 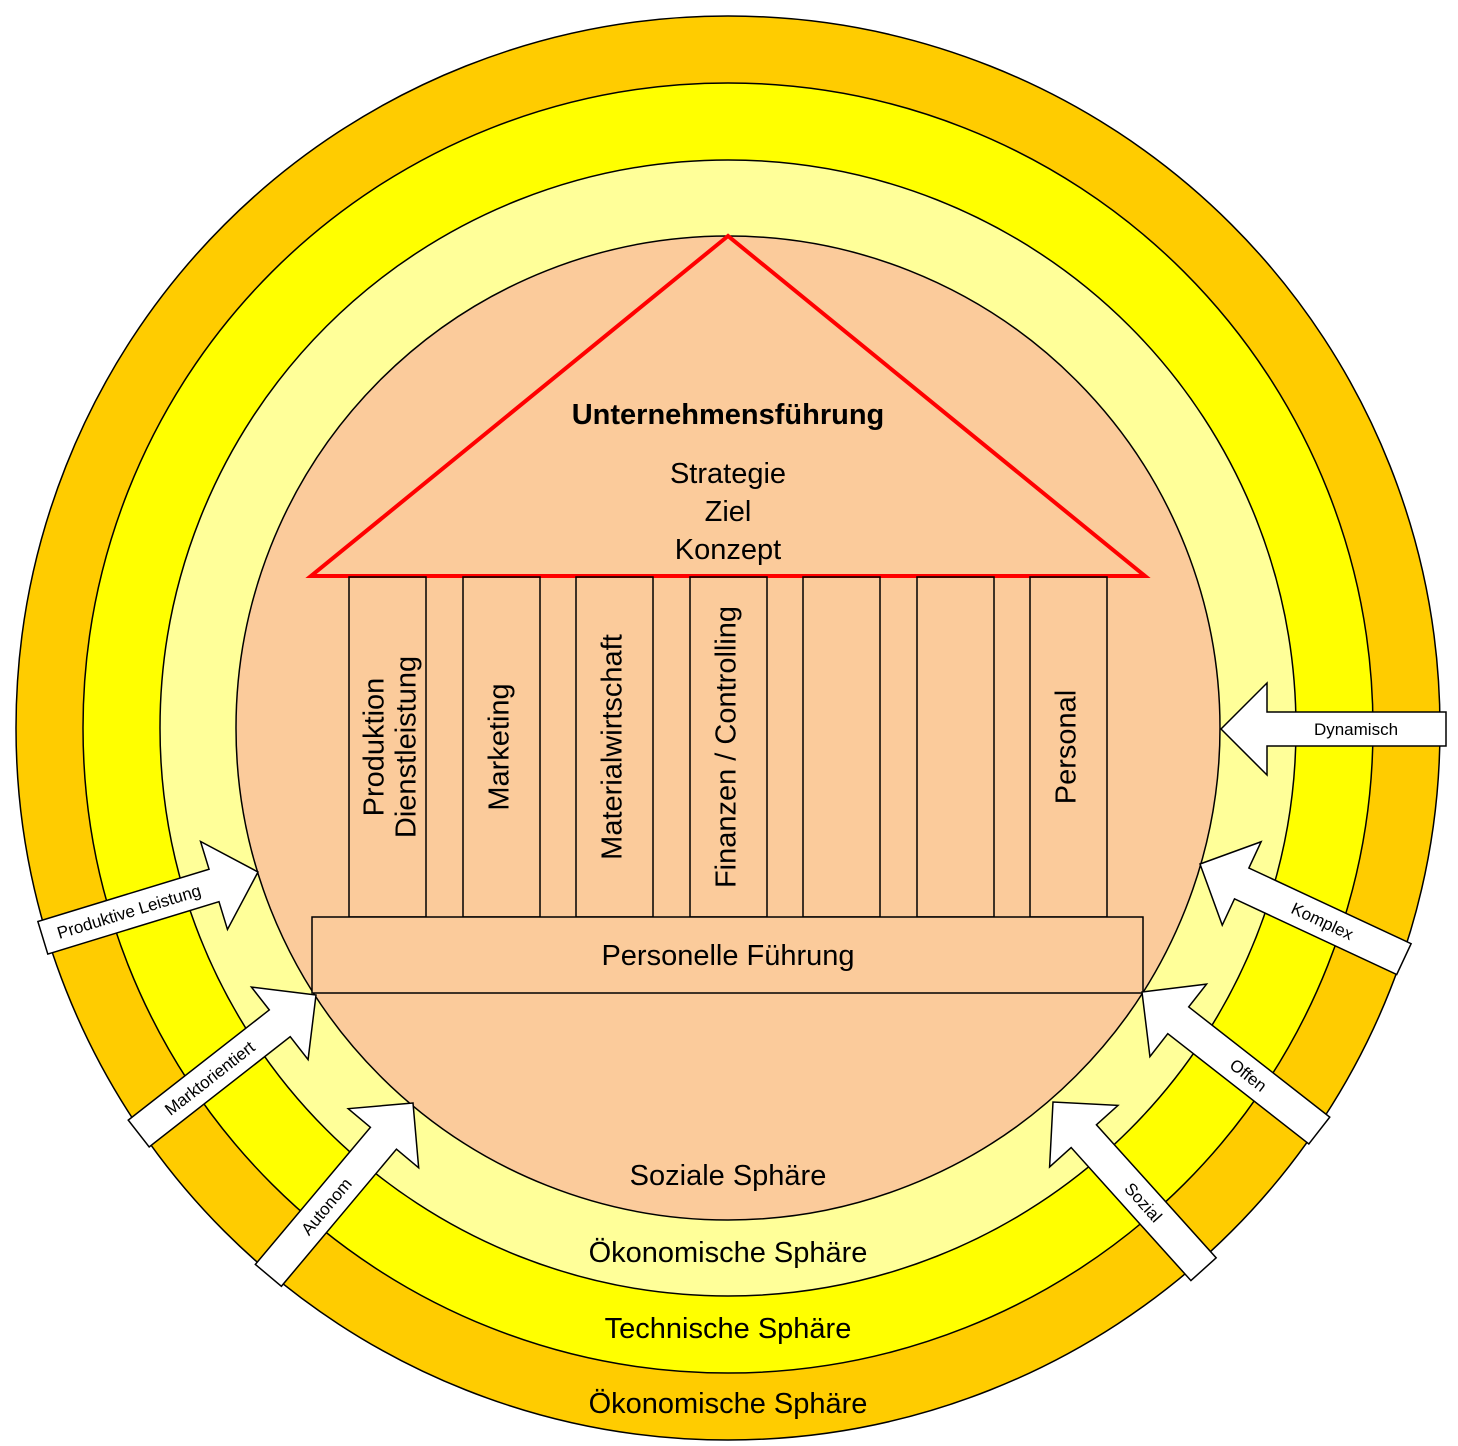 I want to click on arrow-label-dynamisch: Dynamisch, so click(x=1356, y=729).